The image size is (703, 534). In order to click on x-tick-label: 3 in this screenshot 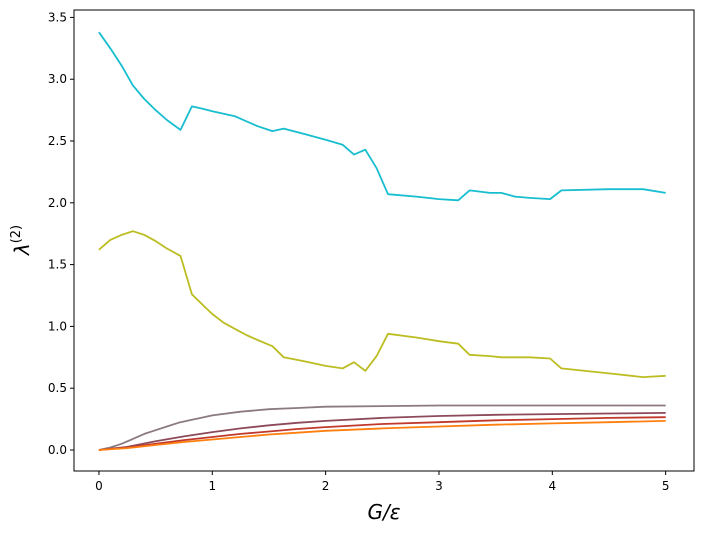, I will do `click(439, 486)`.